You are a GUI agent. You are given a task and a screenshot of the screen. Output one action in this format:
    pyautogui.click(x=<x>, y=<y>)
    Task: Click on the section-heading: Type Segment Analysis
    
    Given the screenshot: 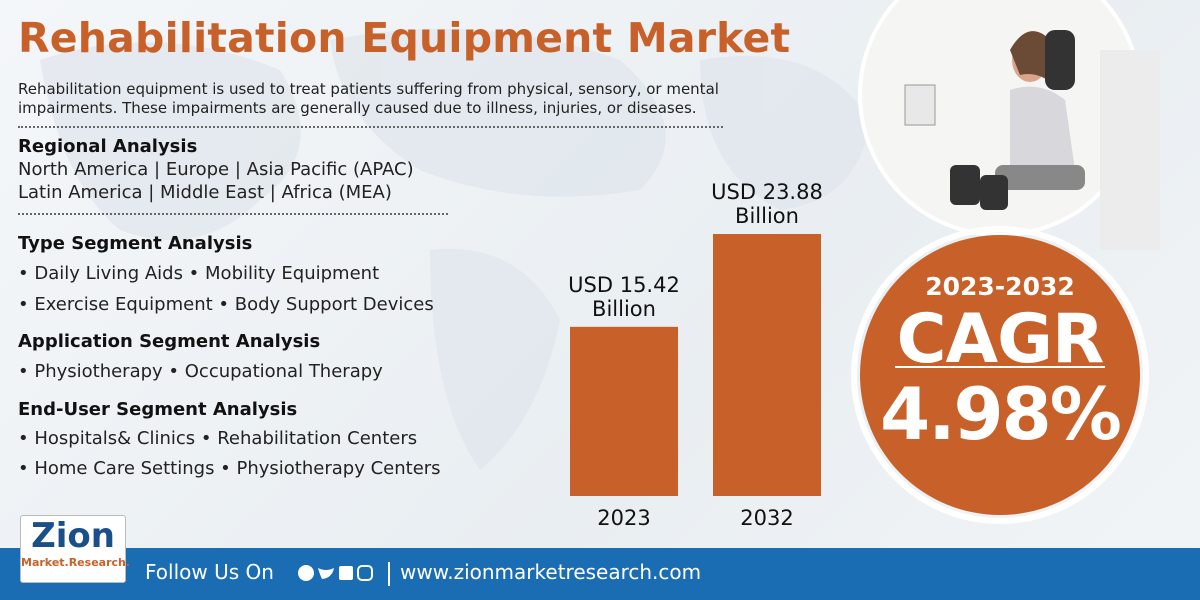 What is the action you would take?
    pyautogui.click(x=135, y=243)
    